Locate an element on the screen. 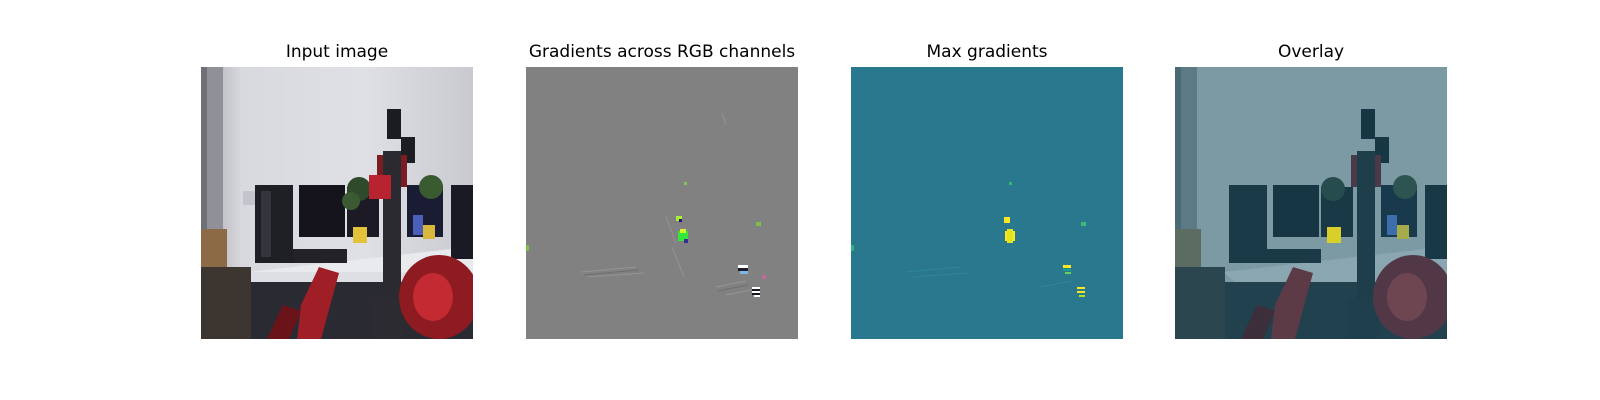 The height and width of the screenshot is (400, 1600). overlay-panel is located at coordinates (1311, 203).